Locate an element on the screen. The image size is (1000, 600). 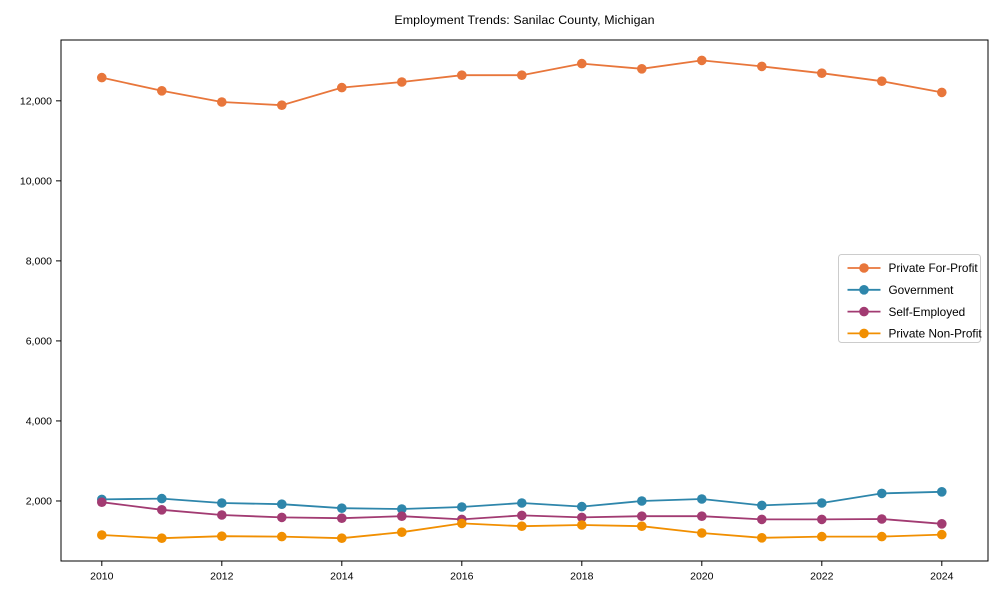
legend-label: Private Non-Profit is located at coordinates (936, 334).